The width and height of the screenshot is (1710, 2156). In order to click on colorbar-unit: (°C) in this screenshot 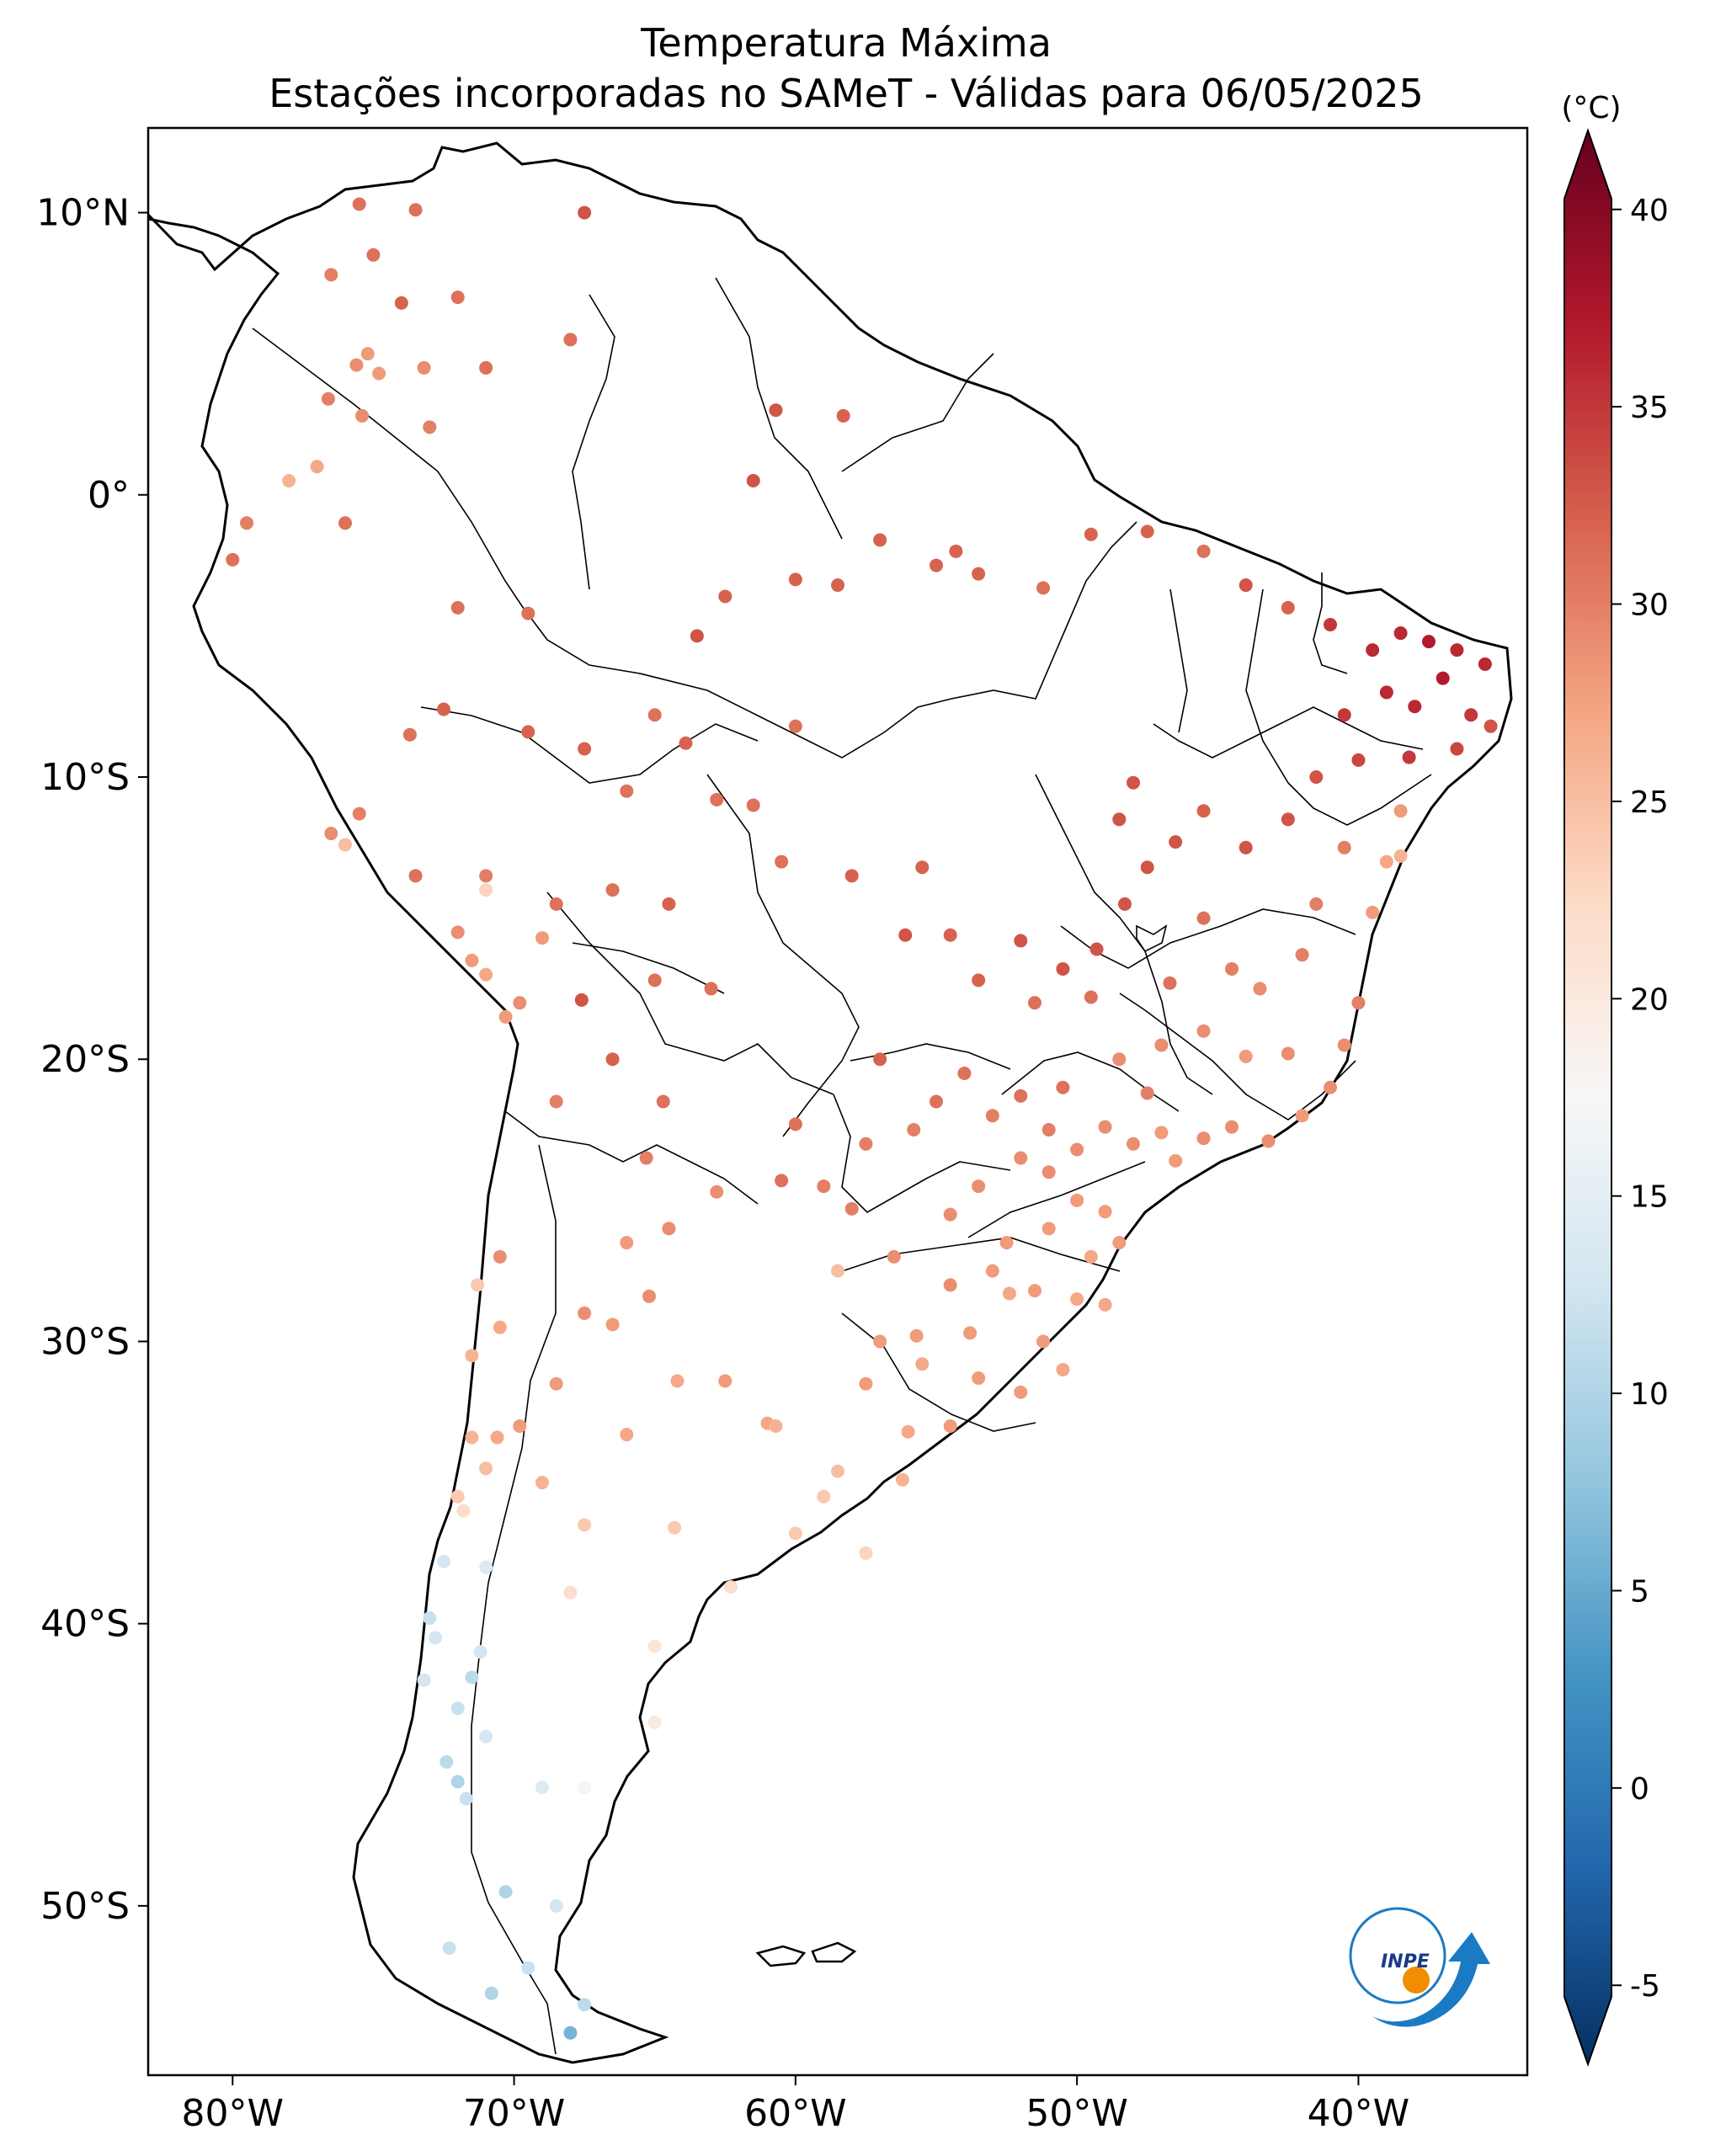, I will do `click(1591, 108)`.